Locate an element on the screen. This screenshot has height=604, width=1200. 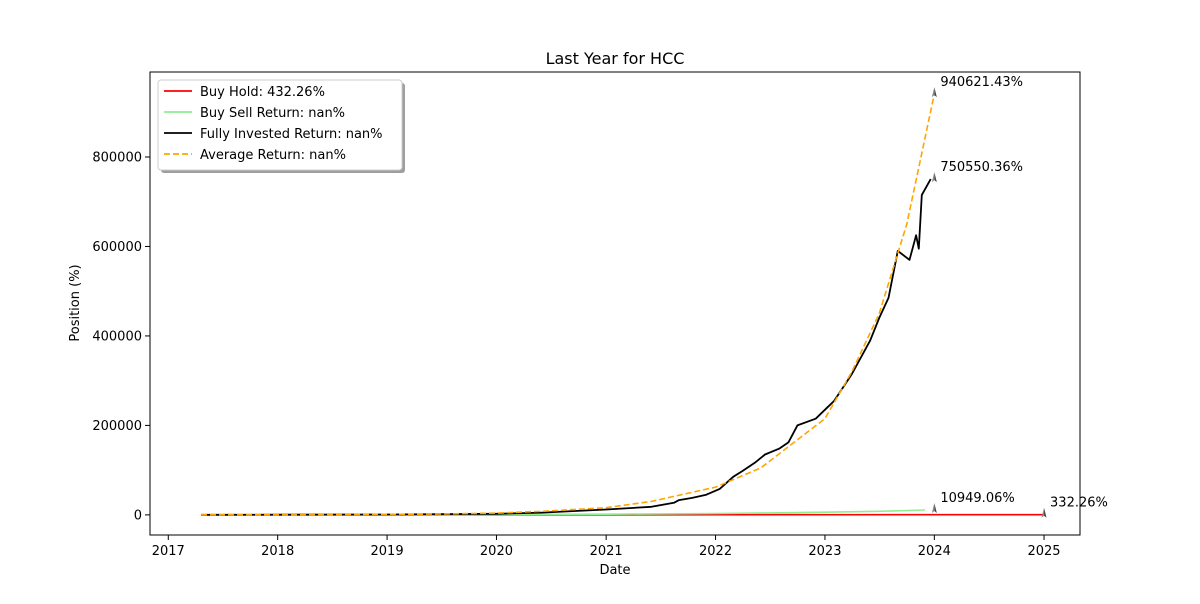
legend-label-3: Average Return: nan% is located at coordinates (273, 155).